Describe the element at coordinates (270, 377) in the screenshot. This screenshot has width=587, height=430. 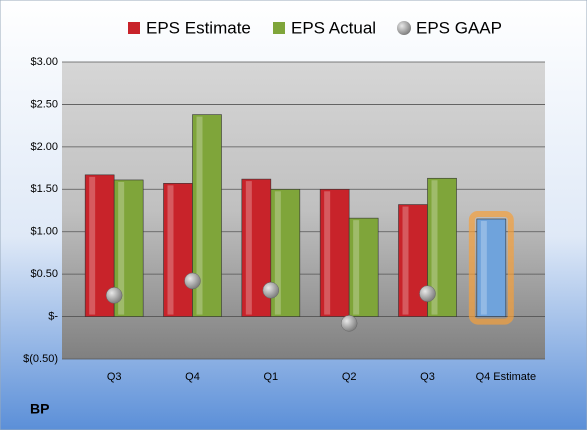
I see `x-tick-label: Q1` at that location.